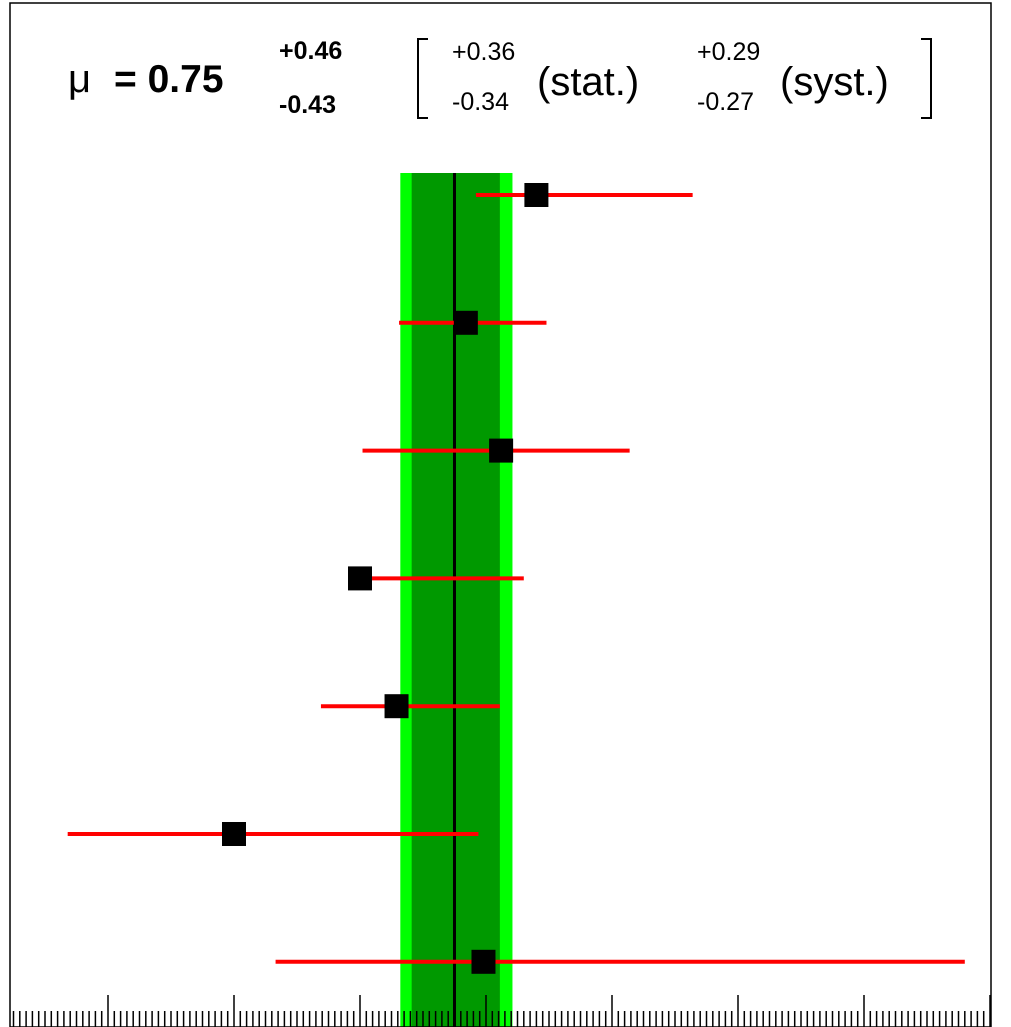 The width and height of the screenshot is (1011, 1027). What do you see at coordinates (310, 51) in the screenshot?
I see `mu-total-up: +0.46` at bounding box center [310, 51].